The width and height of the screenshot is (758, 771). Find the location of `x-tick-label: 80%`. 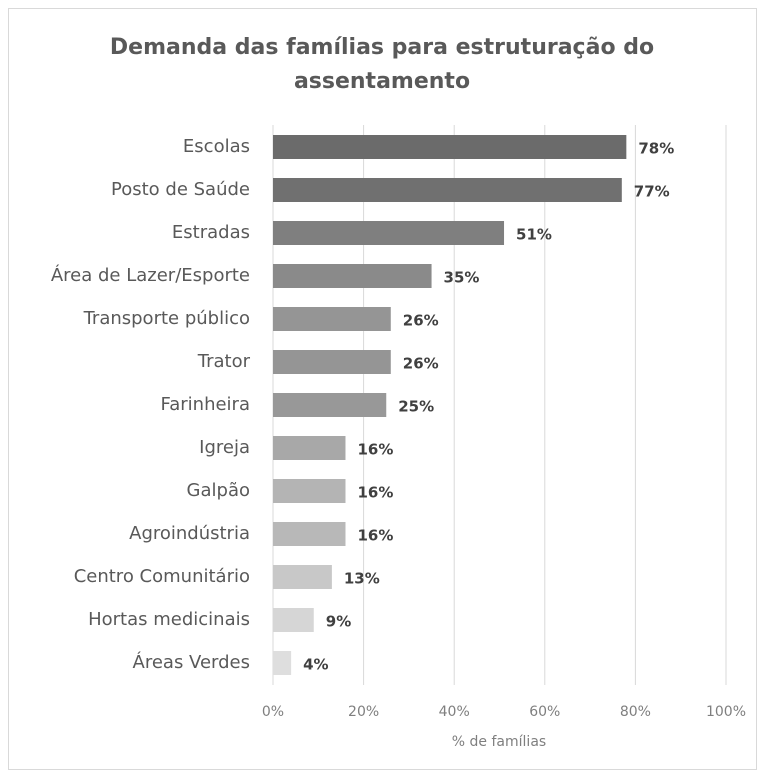

x-tick-label: 80% is located at coordinates (635, 712).